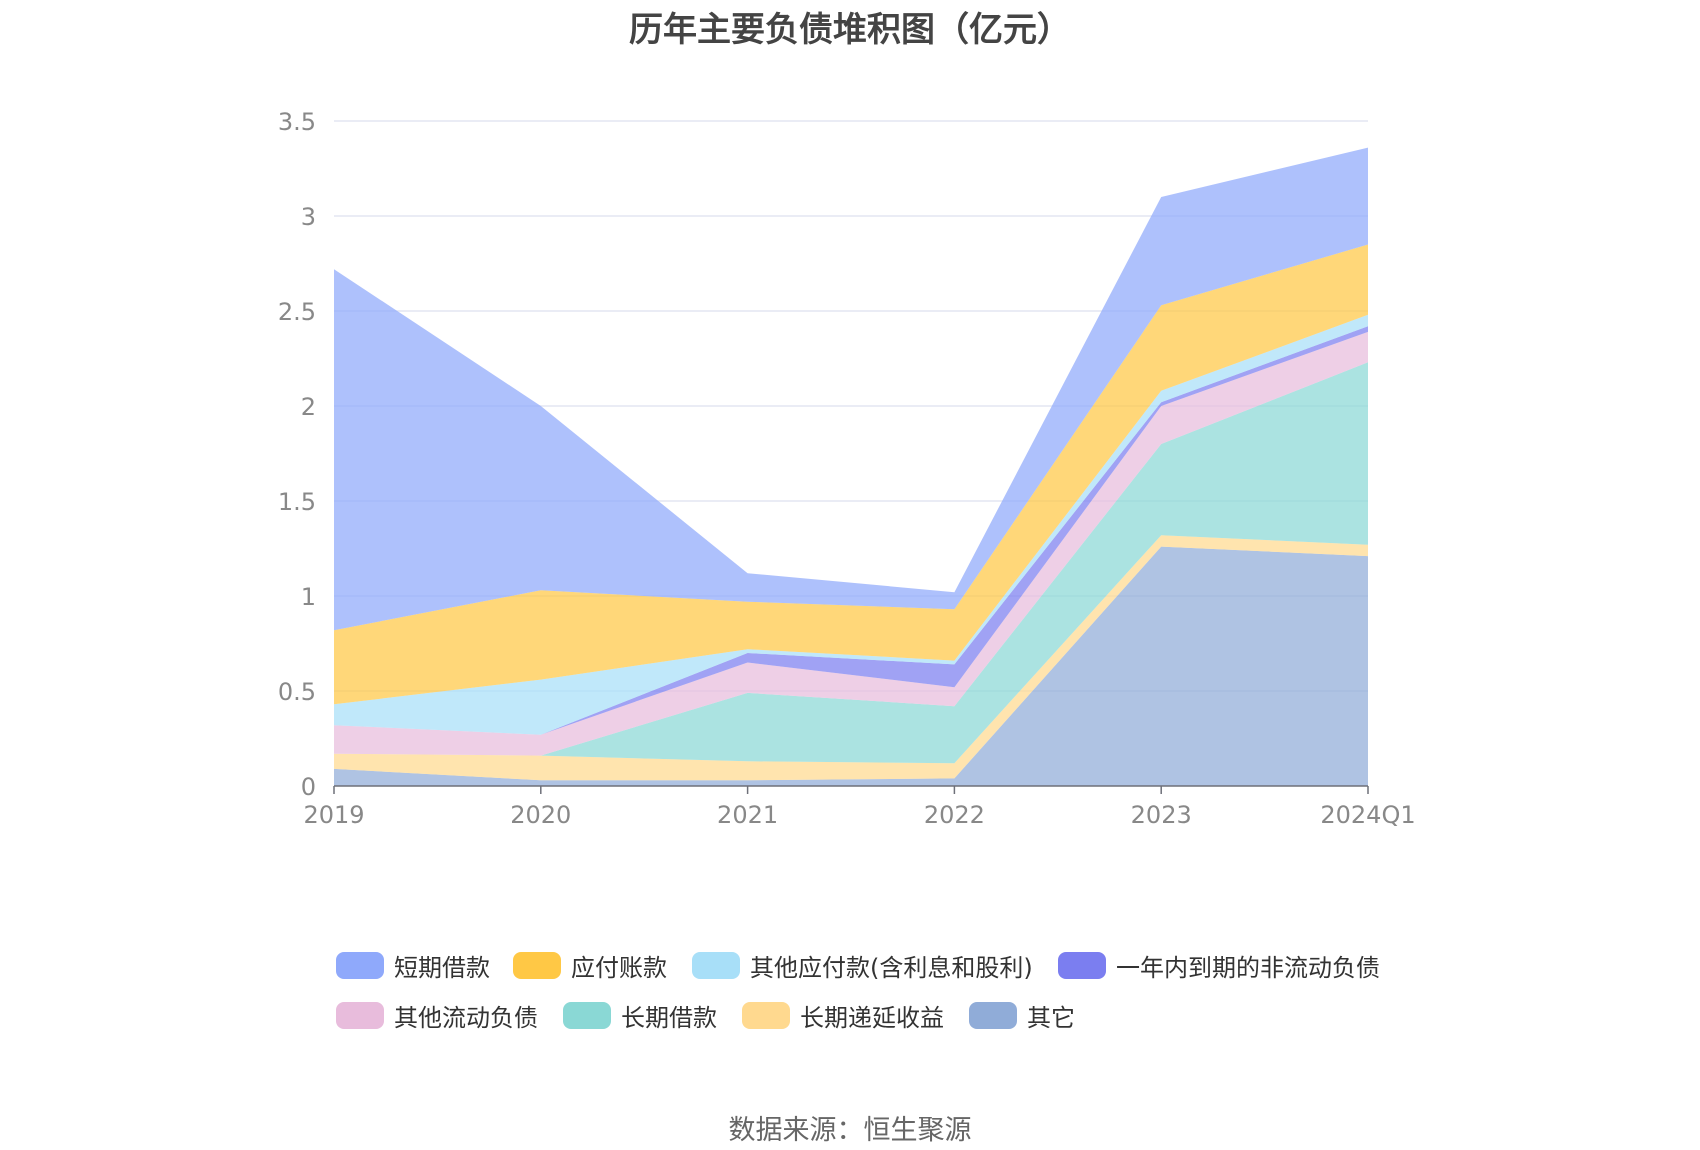 The width and height of the screenshot is (1700, 1150). What do you see at coordinates (442, 967) in the screenshot?
I see `legend-label: 短期借款` at bounding box center [442, 967].